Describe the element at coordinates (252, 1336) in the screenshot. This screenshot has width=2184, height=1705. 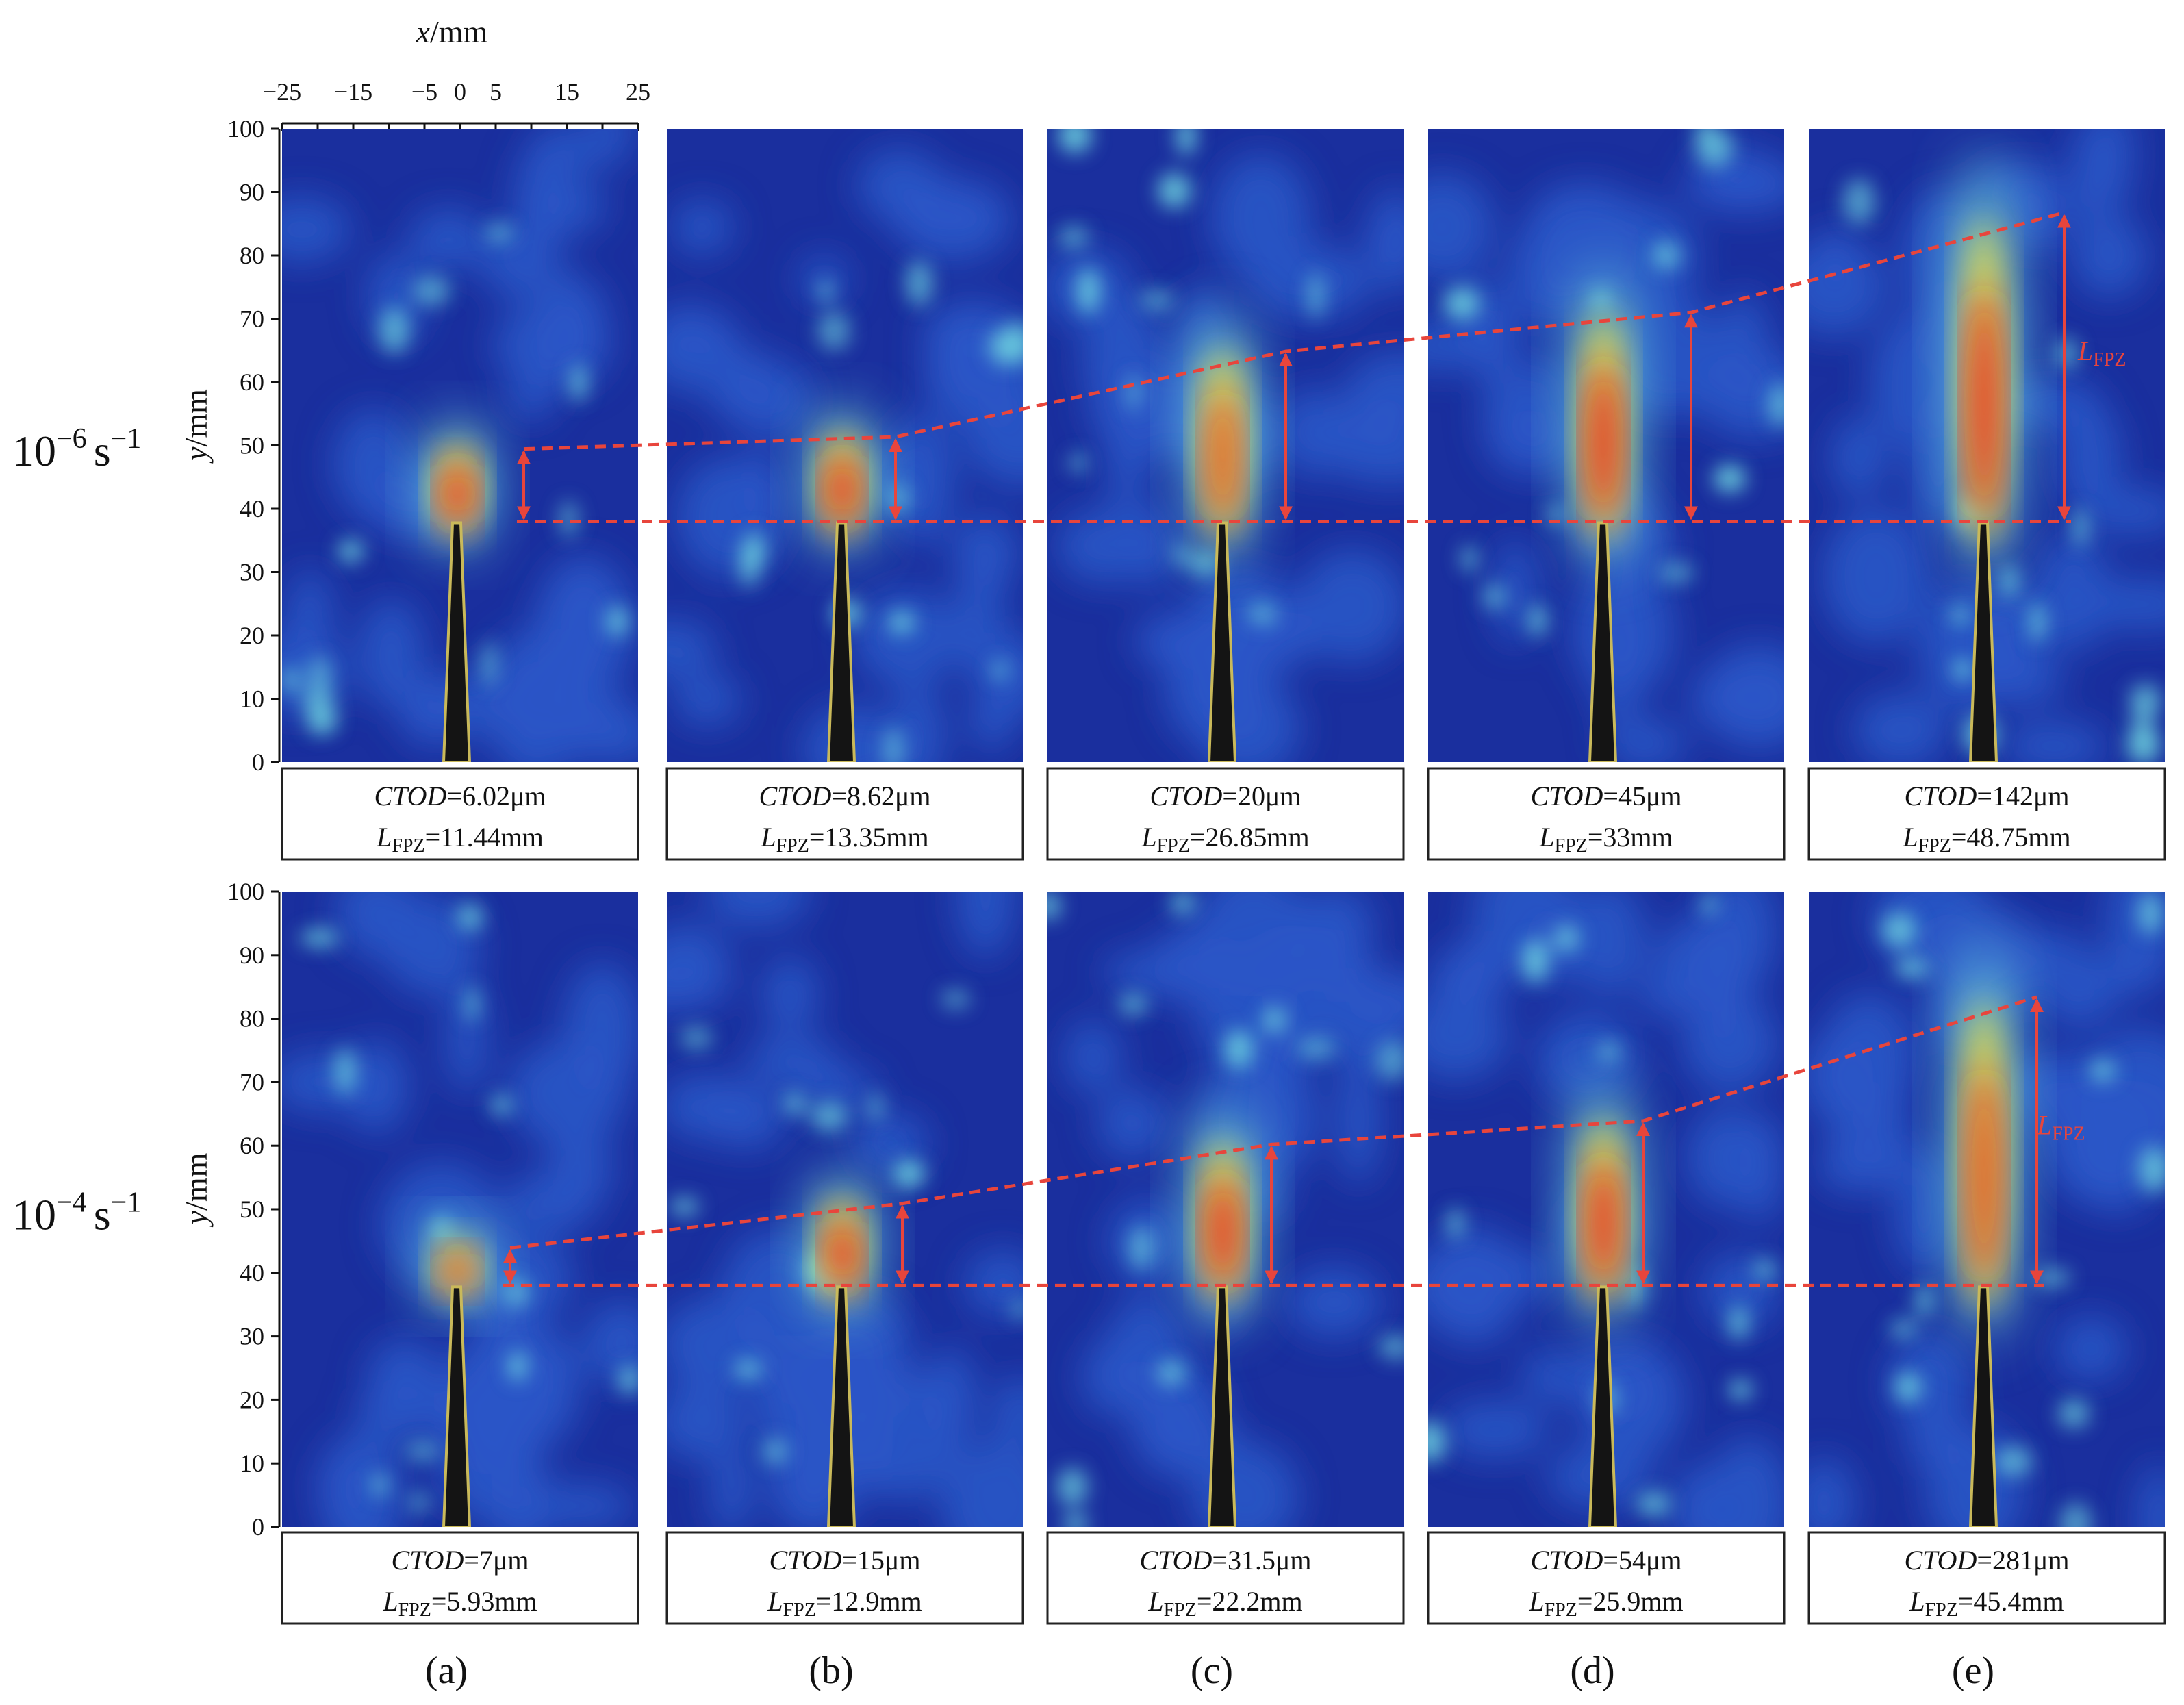
I see `y-tick-label: 30` at that location.